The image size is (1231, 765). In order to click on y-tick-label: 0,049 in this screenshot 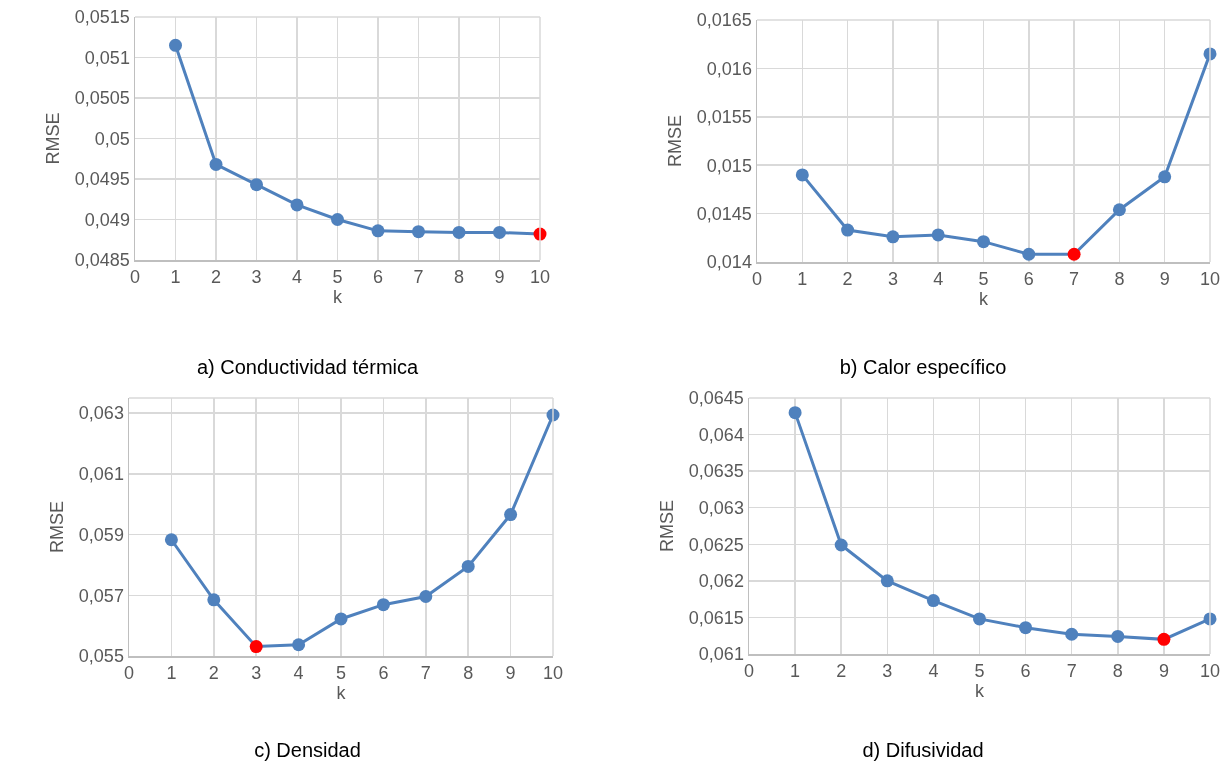, I will do `click(107, 219)`.